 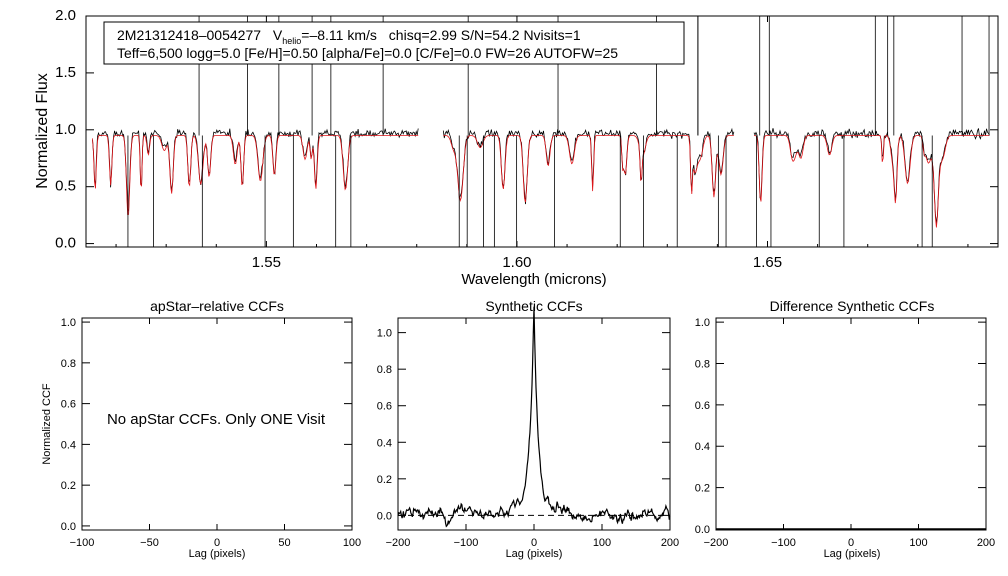 What do you see at coordinates (533, 279) in the screenshot?
I see `spectrum-x-axis-label: Wavelength (microns)` at bounding box center [533, 279].